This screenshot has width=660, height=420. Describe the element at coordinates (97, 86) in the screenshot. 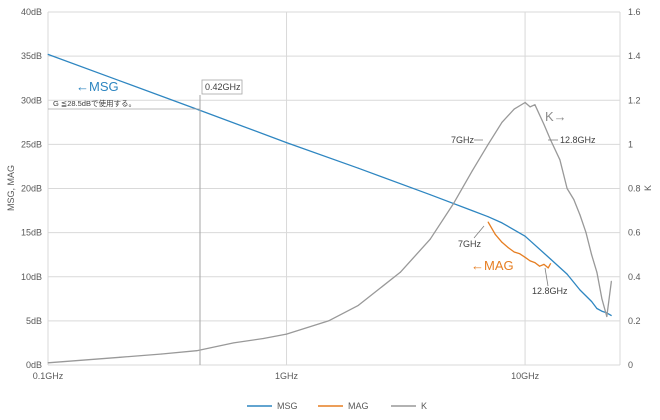

I see `msg-arrow-label: ←MSG` at that location.